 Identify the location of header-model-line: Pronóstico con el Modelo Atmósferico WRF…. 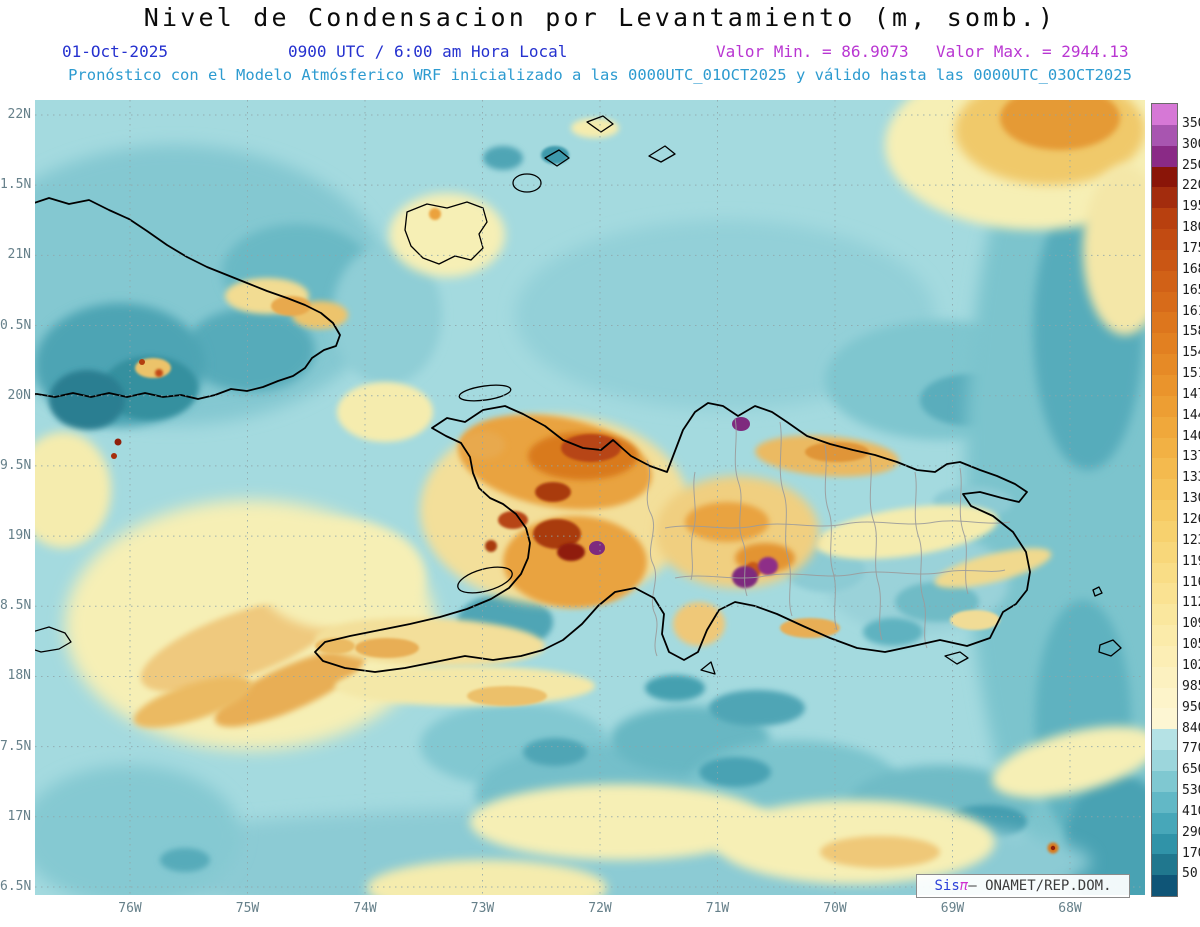
(600, 75).